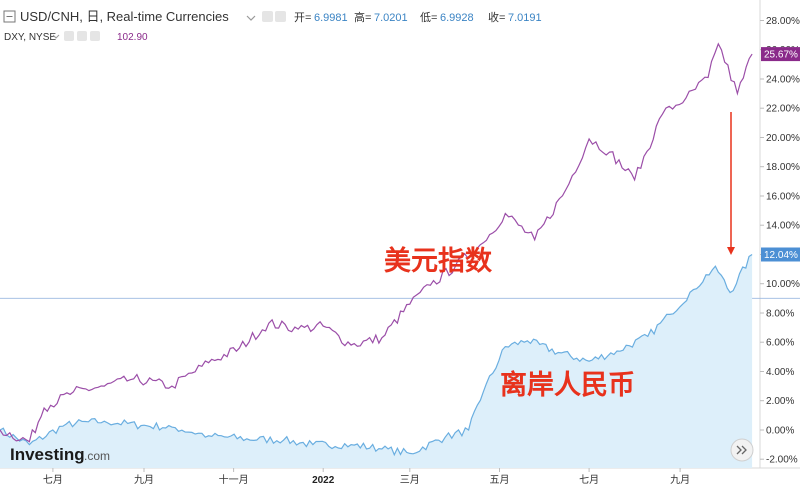  I want to click on brand-name: Investing, so click(47, 454).